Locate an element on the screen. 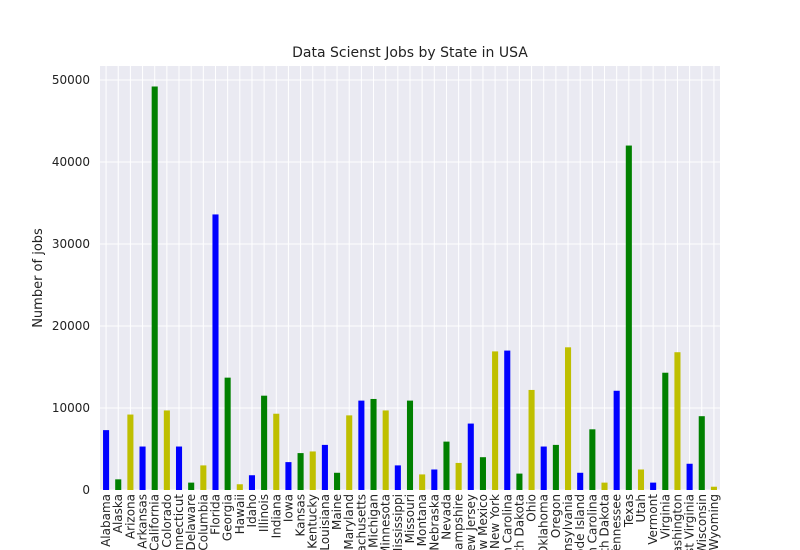  y-tick-label: 0 is located at coordinates (86, 490).